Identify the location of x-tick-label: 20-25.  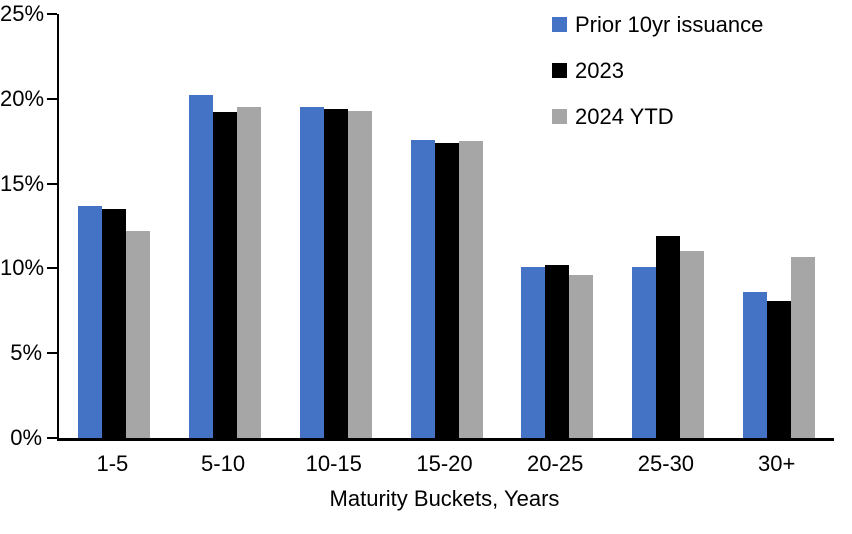
(555, 463).